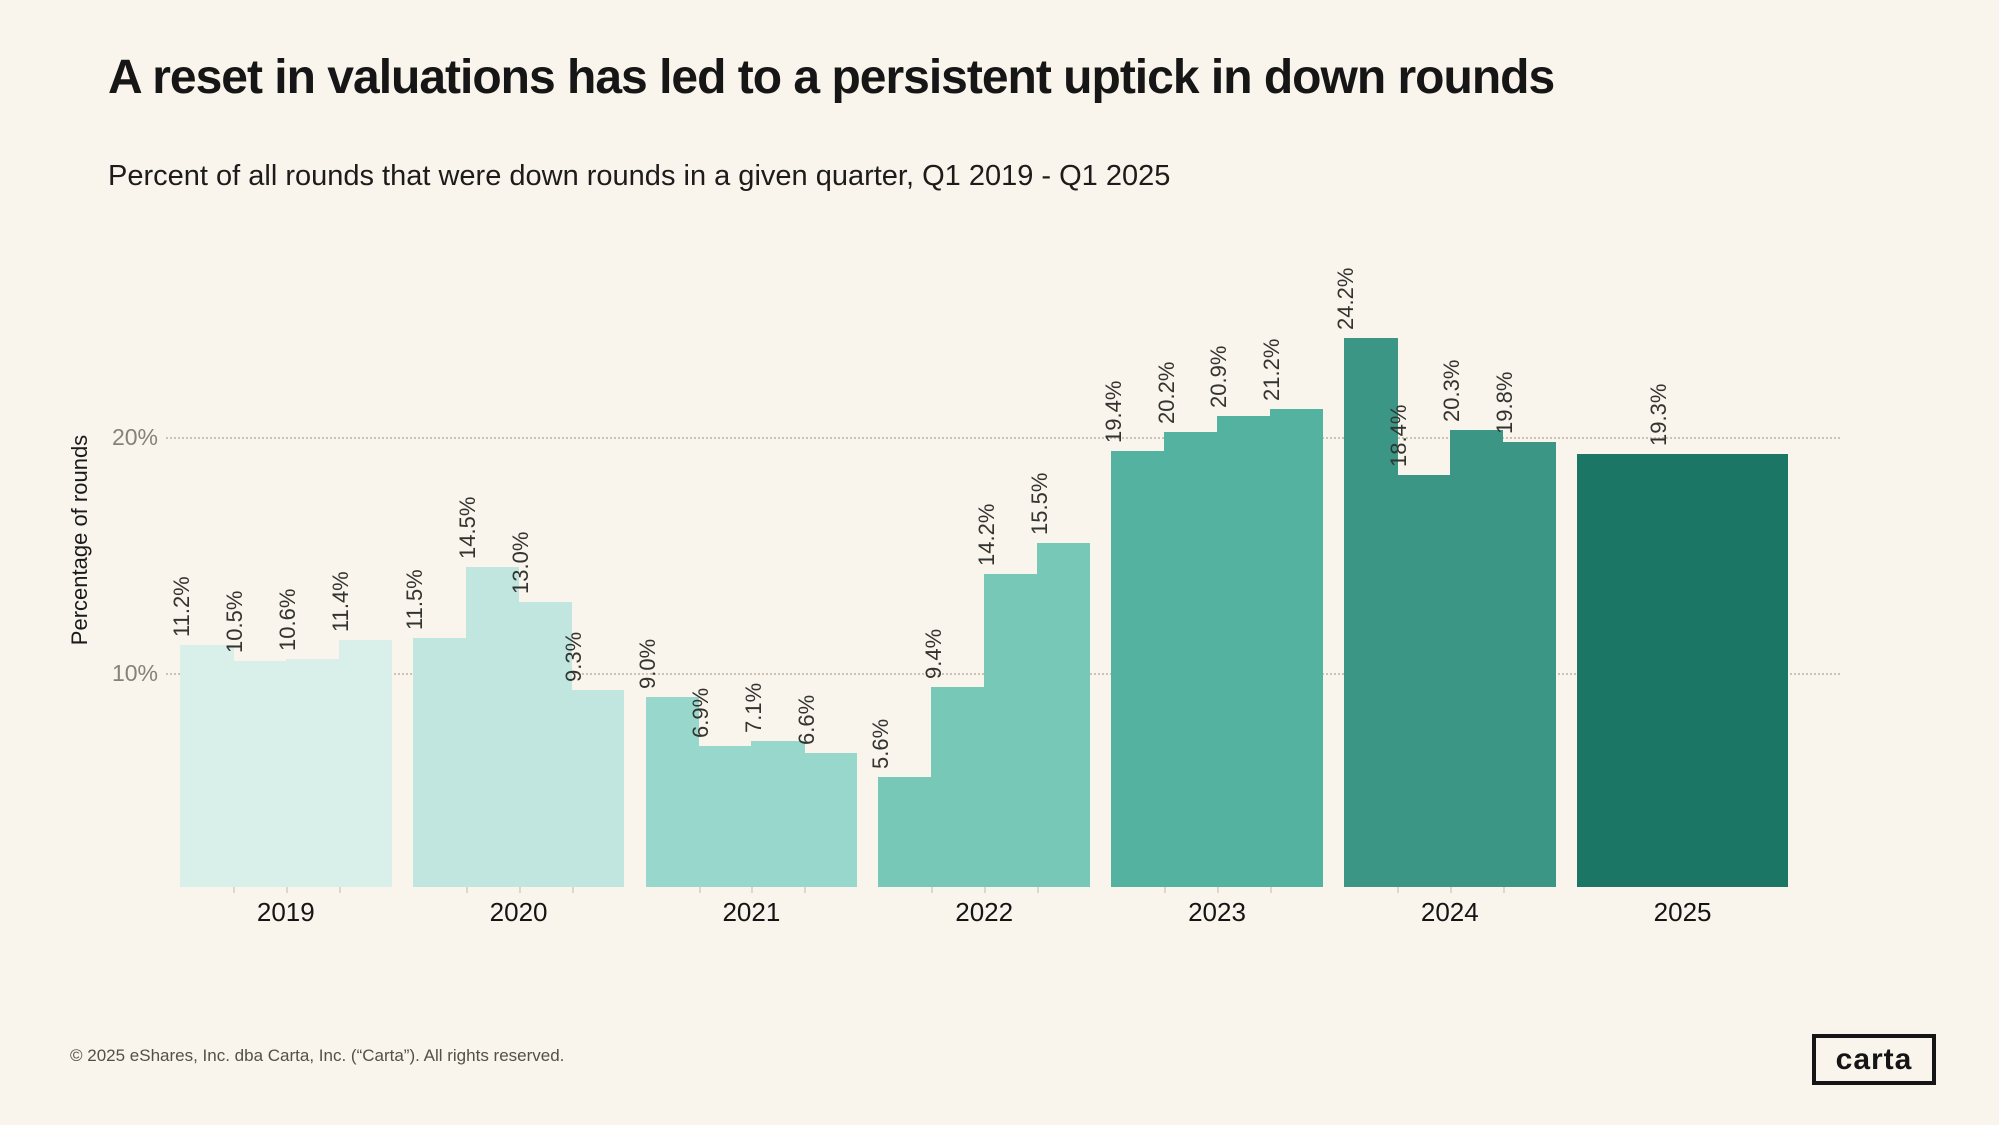 The image size is (1999, 1125). Describe the element at coordinates (880, 743) in the screenshot. I see `bar-value-label-2022-q1: 5.6%` at that location.